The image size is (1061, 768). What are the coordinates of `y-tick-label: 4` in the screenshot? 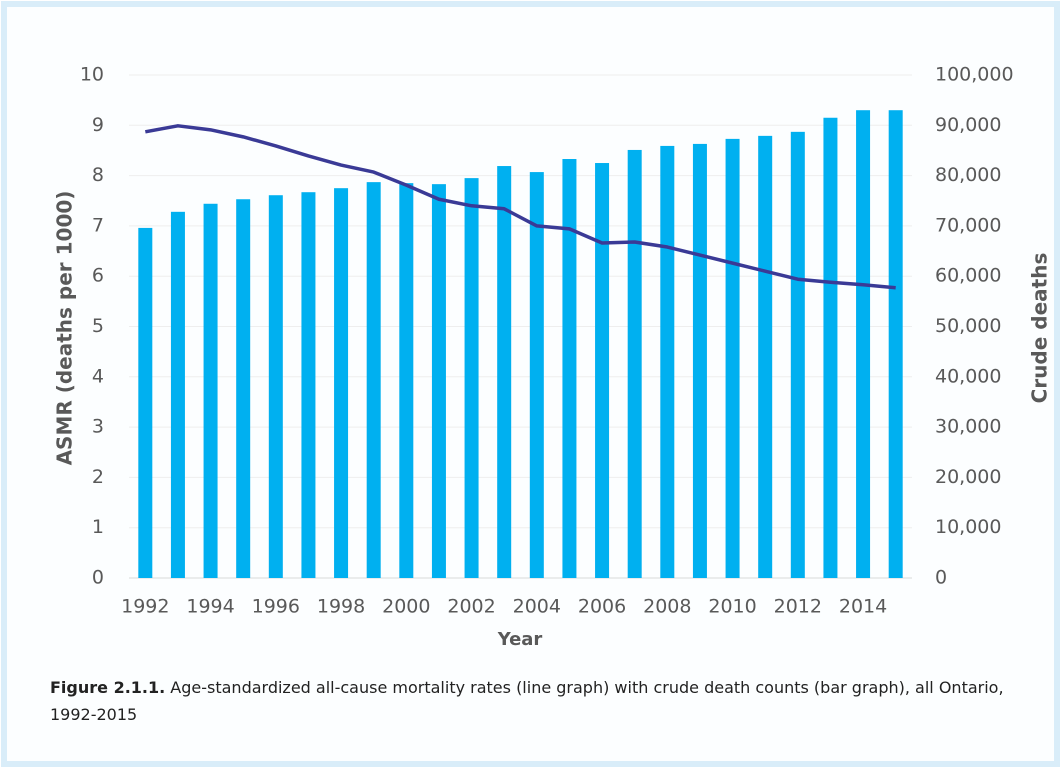 It's located at (98, 376).